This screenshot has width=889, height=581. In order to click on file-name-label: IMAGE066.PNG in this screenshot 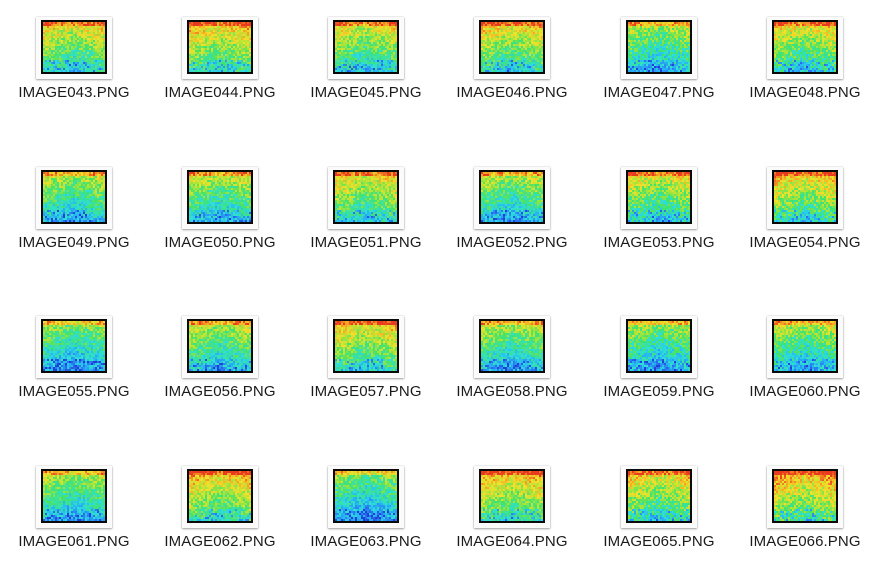, I will do `click(805, 541)`.